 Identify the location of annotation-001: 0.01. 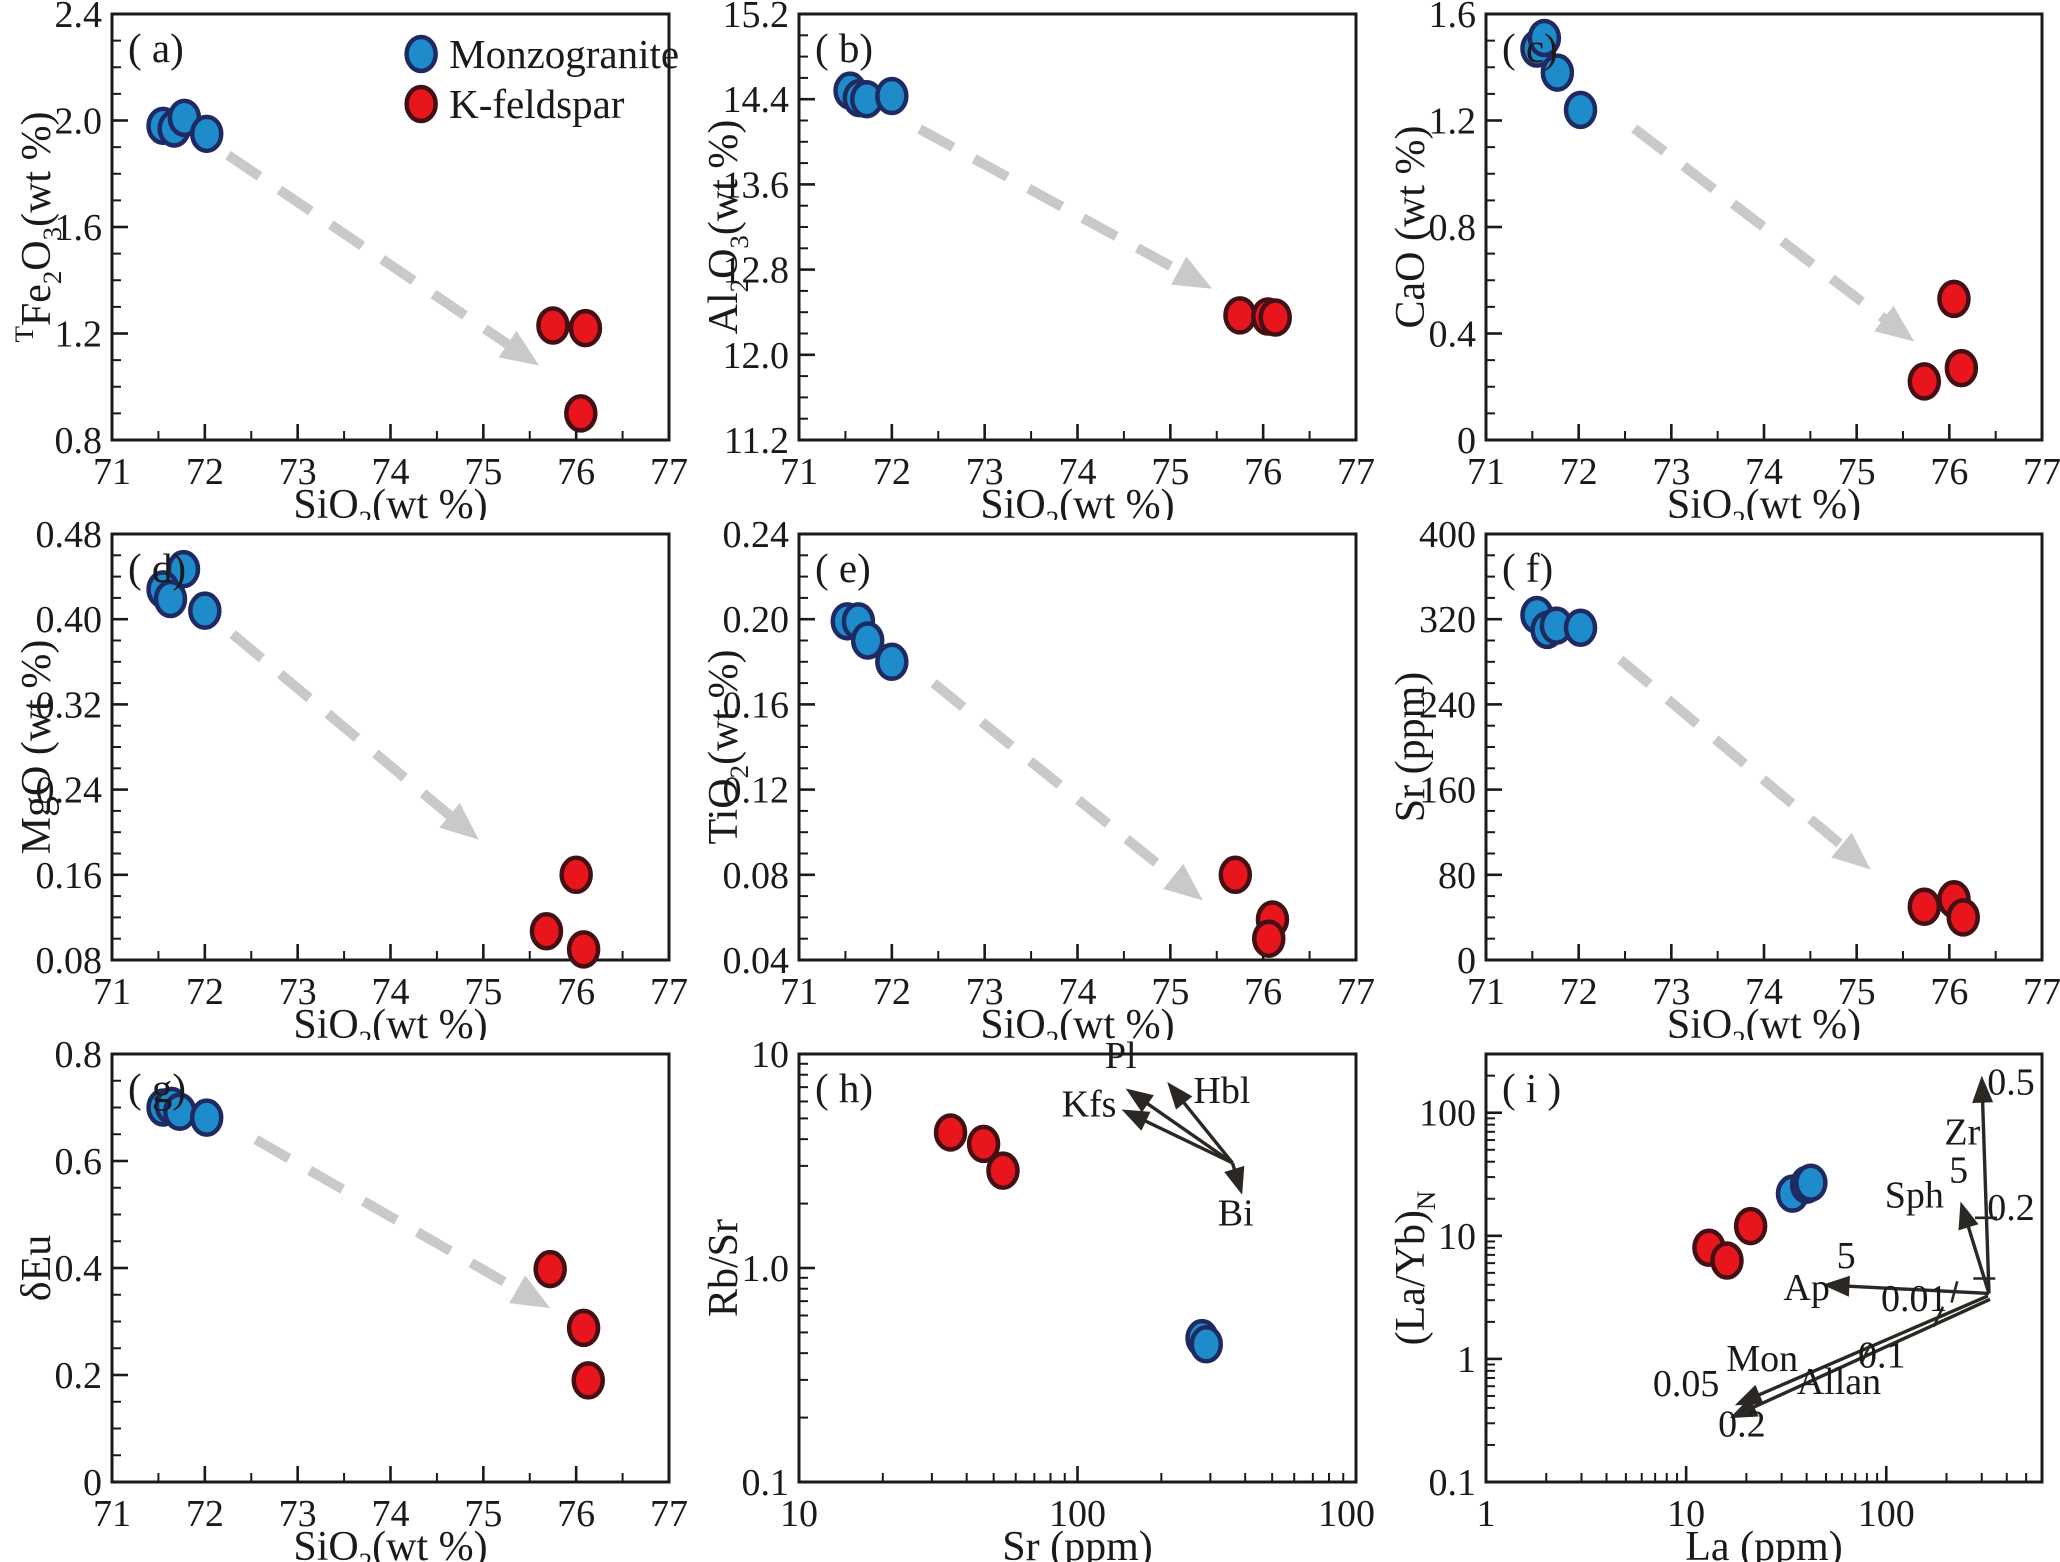
(1914, 1299).